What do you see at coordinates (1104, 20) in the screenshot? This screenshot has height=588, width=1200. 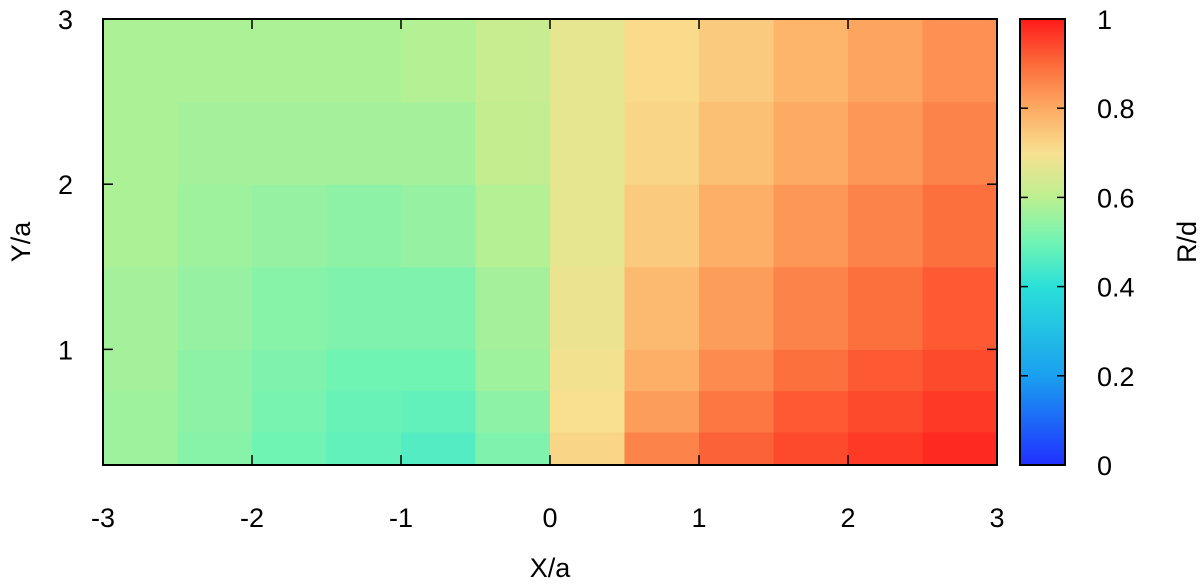 I see `colorbar-tick-label: 1` at bounding box center [1104, 20].